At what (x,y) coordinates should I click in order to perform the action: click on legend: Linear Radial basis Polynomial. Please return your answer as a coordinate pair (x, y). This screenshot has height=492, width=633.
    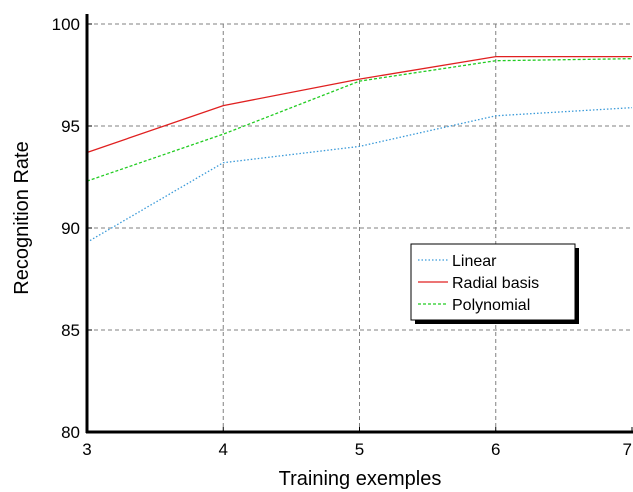
    Looking at the image, I should click on (494, 283).